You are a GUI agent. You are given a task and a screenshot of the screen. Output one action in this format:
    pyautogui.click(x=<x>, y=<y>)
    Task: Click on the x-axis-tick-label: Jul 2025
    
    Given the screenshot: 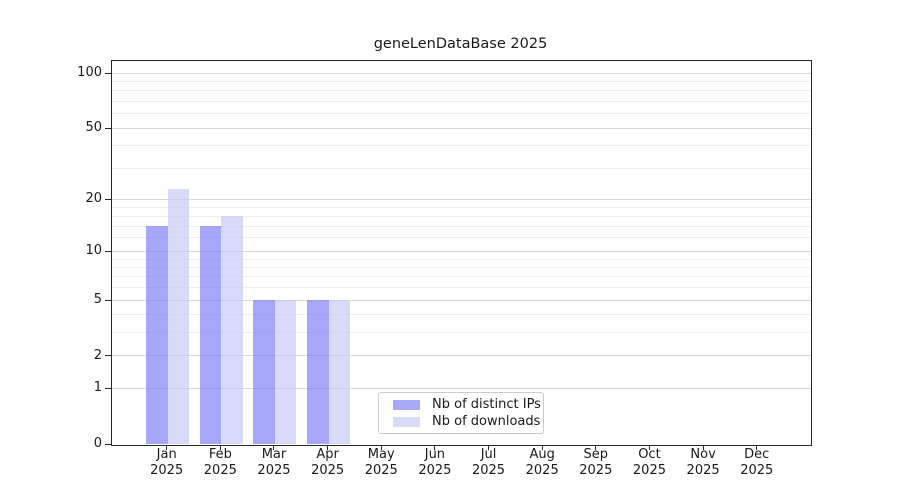 What is the action you would take?
    pyautogui.click(x=488, y=462)
    